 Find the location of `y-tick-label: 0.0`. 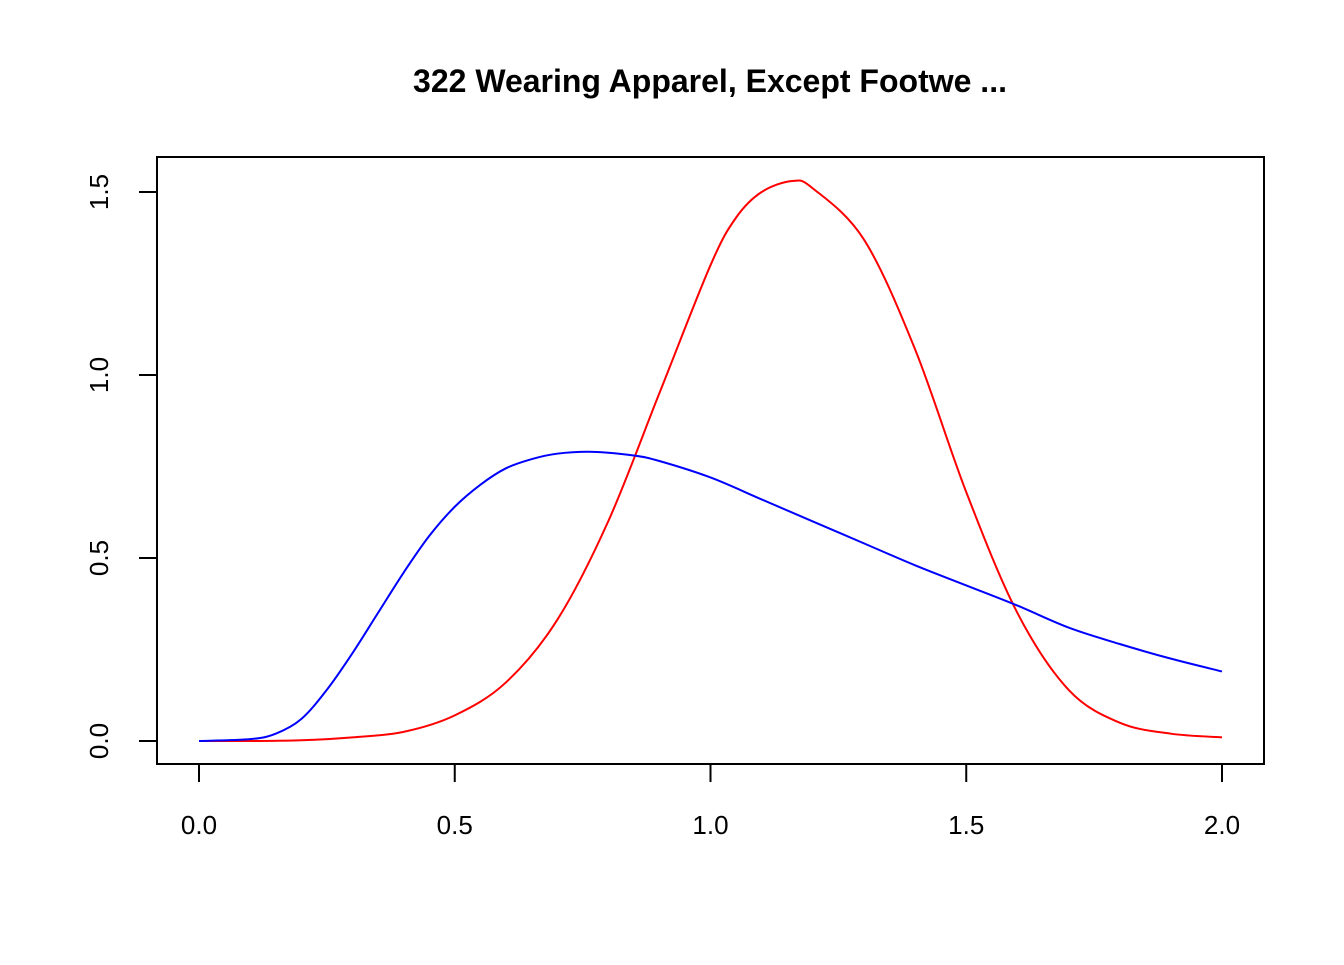

y-tick-label: 0.0 is located at coordinates (99, 741).